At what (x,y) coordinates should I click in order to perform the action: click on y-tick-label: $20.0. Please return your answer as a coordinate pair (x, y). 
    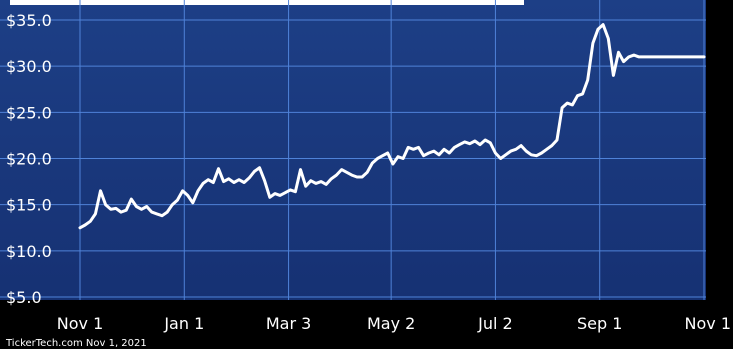
    Looking at the image, I should click on (29, 159).